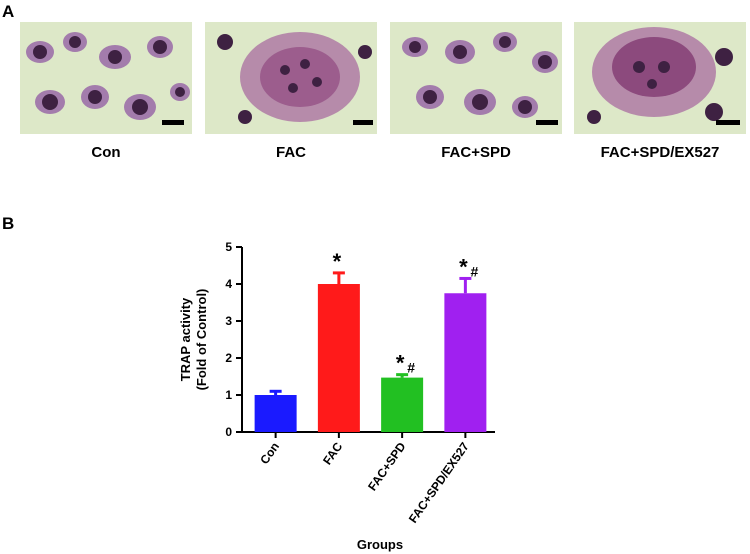 The height and width of the screenshot is (554, 750). Describe the element at coordinates (8, 223) in the screenshot. I see `panel-b-label: B` at that location.